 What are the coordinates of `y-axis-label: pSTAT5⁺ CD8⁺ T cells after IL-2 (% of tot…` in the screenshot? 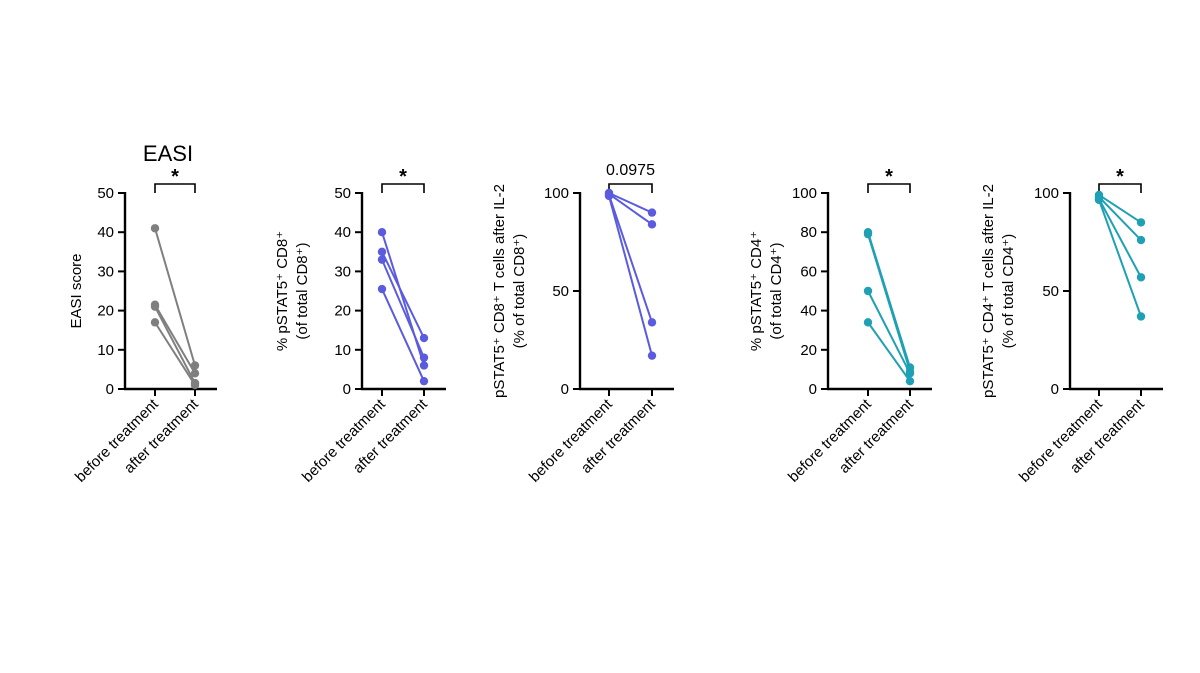 It's located at (509, 291).